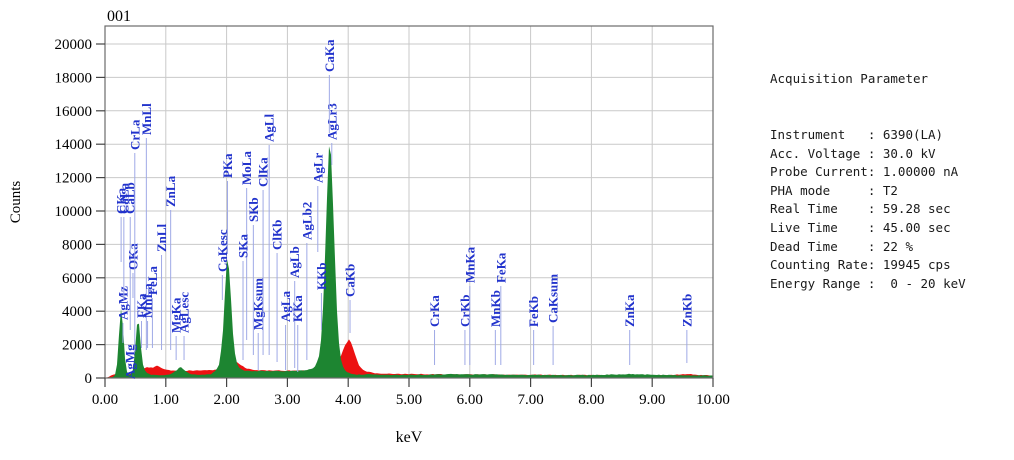  What do you see at coordinates (321, 276) in the screenshot?
I see `peak-label-kkb: KKb` at bounding box center [321, 276].